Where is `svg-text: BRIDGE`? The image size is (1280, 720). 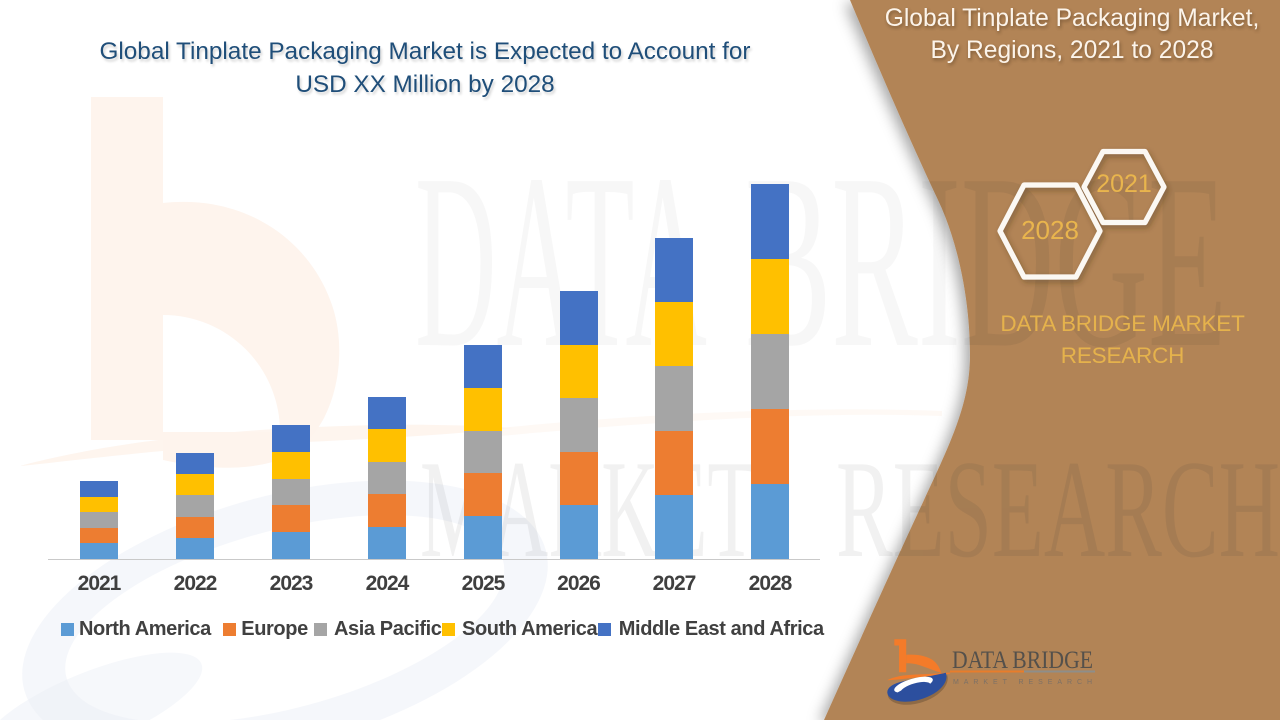 svg-text: BRIDGE is located at coordinates (986, 261).